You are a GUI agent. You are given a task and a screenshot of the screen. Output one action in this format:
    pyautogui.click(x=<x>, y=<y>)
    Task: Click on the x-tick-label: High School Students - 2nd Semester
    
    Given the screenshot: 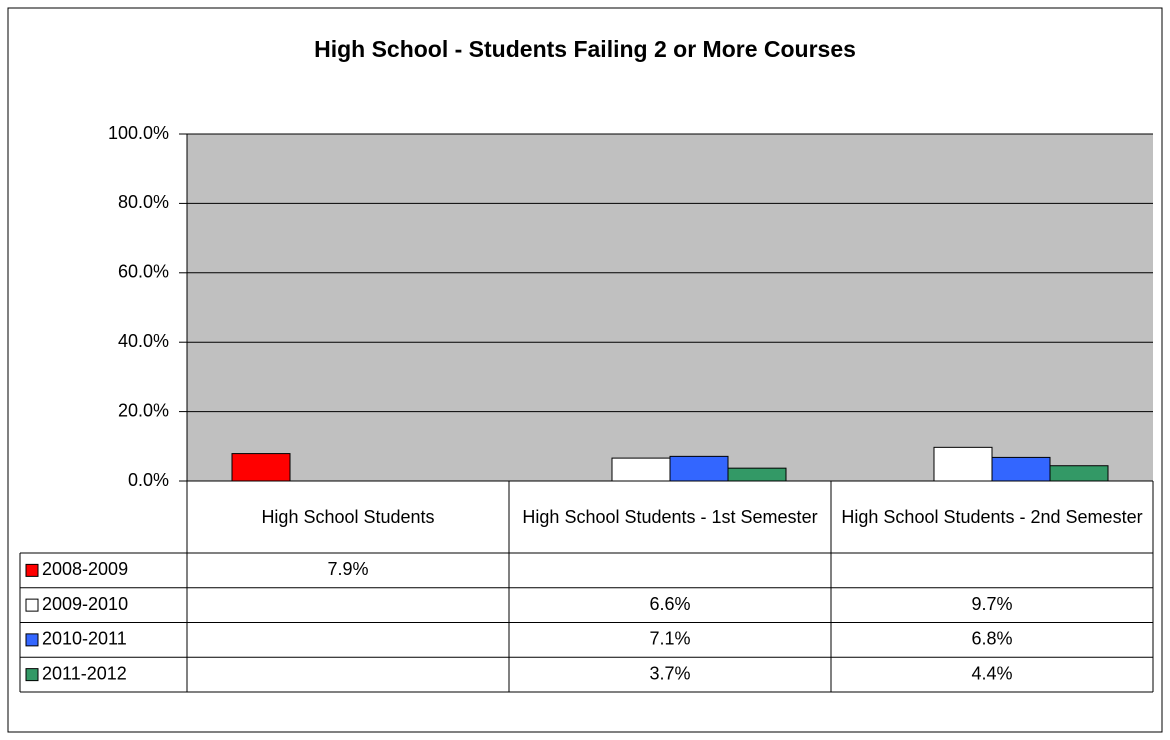 What is the action you would take?
    pyautogui.click(x=992, y=517)
    